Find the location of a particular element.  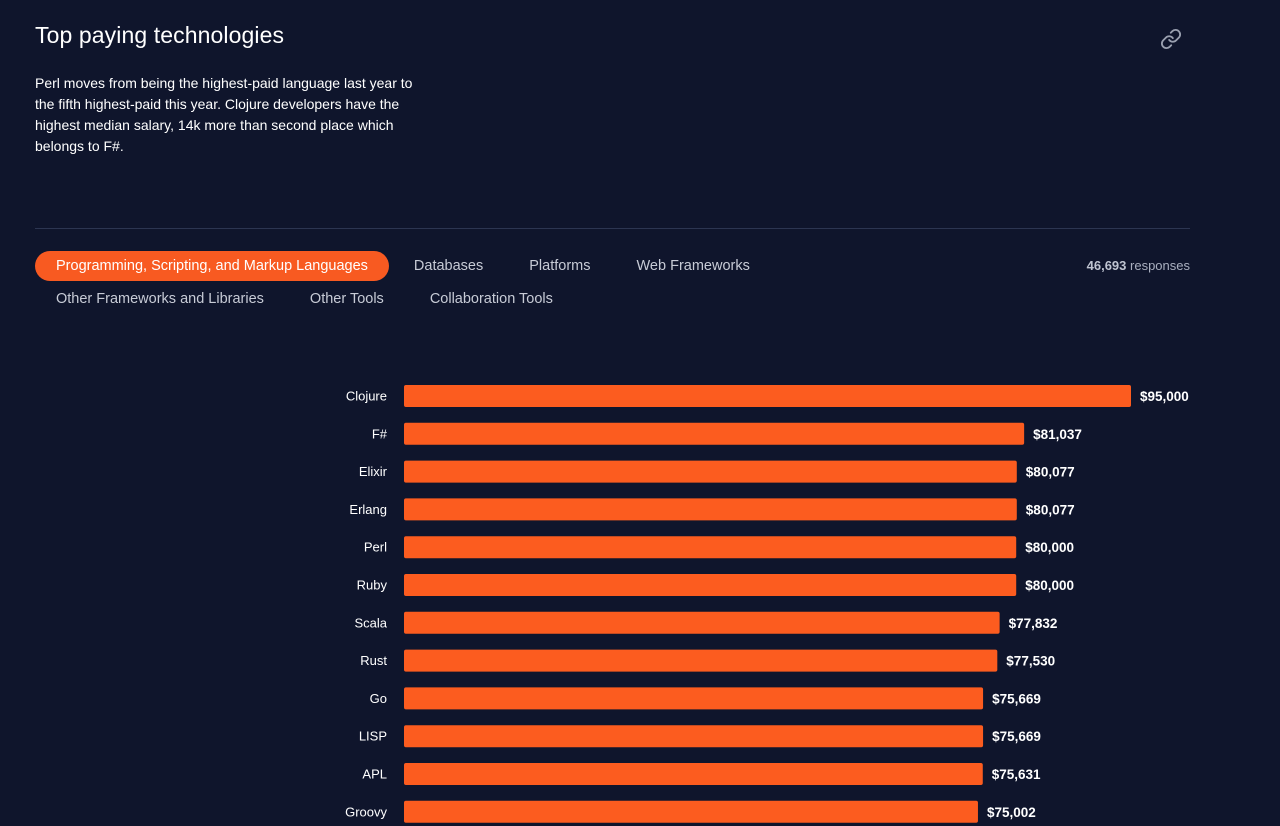

page-title: Top paying technologies is located at coordinates (160, 35).